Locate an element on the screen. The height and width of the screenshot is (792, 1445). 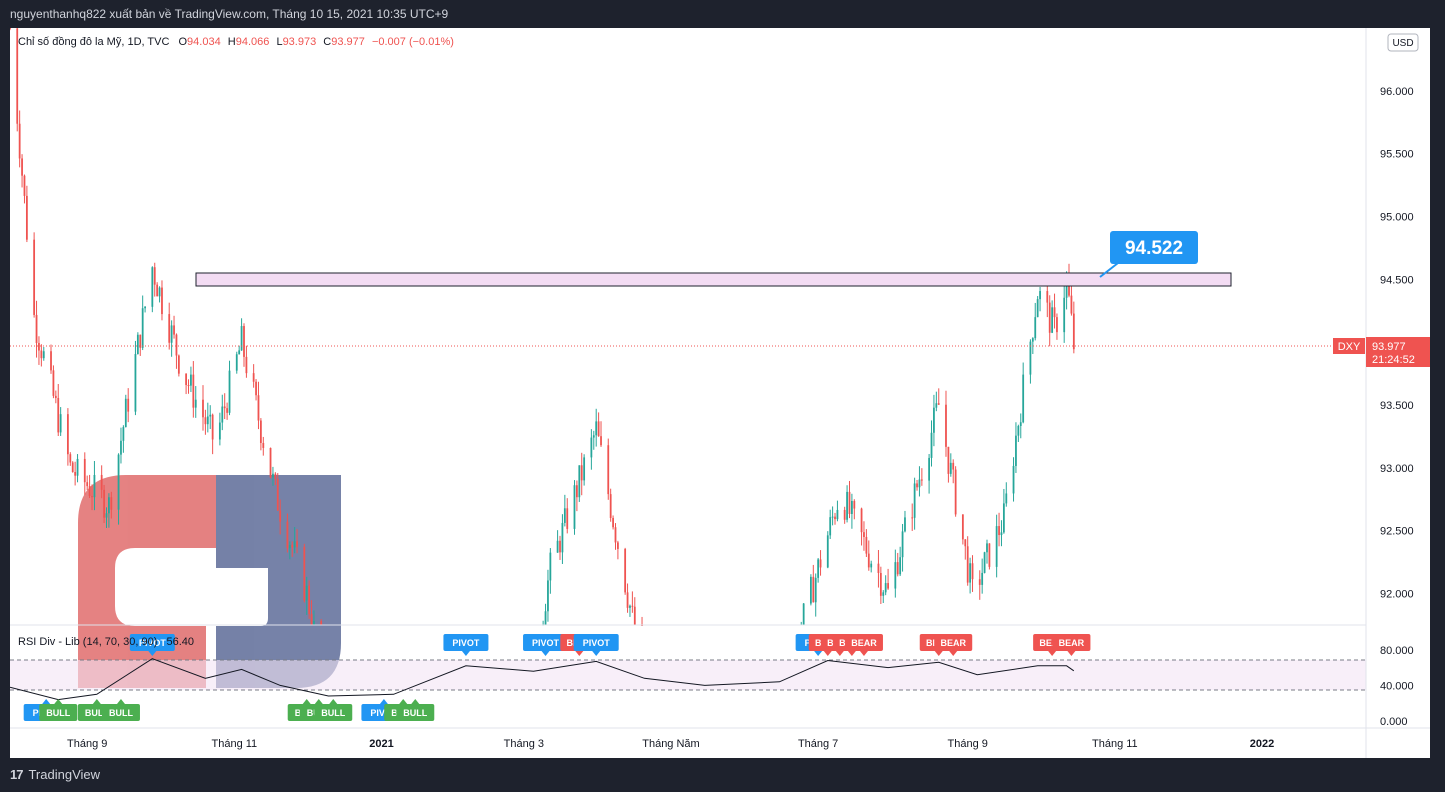
time-axis-label: Tháng 9 is located at coordinates (87, 744).